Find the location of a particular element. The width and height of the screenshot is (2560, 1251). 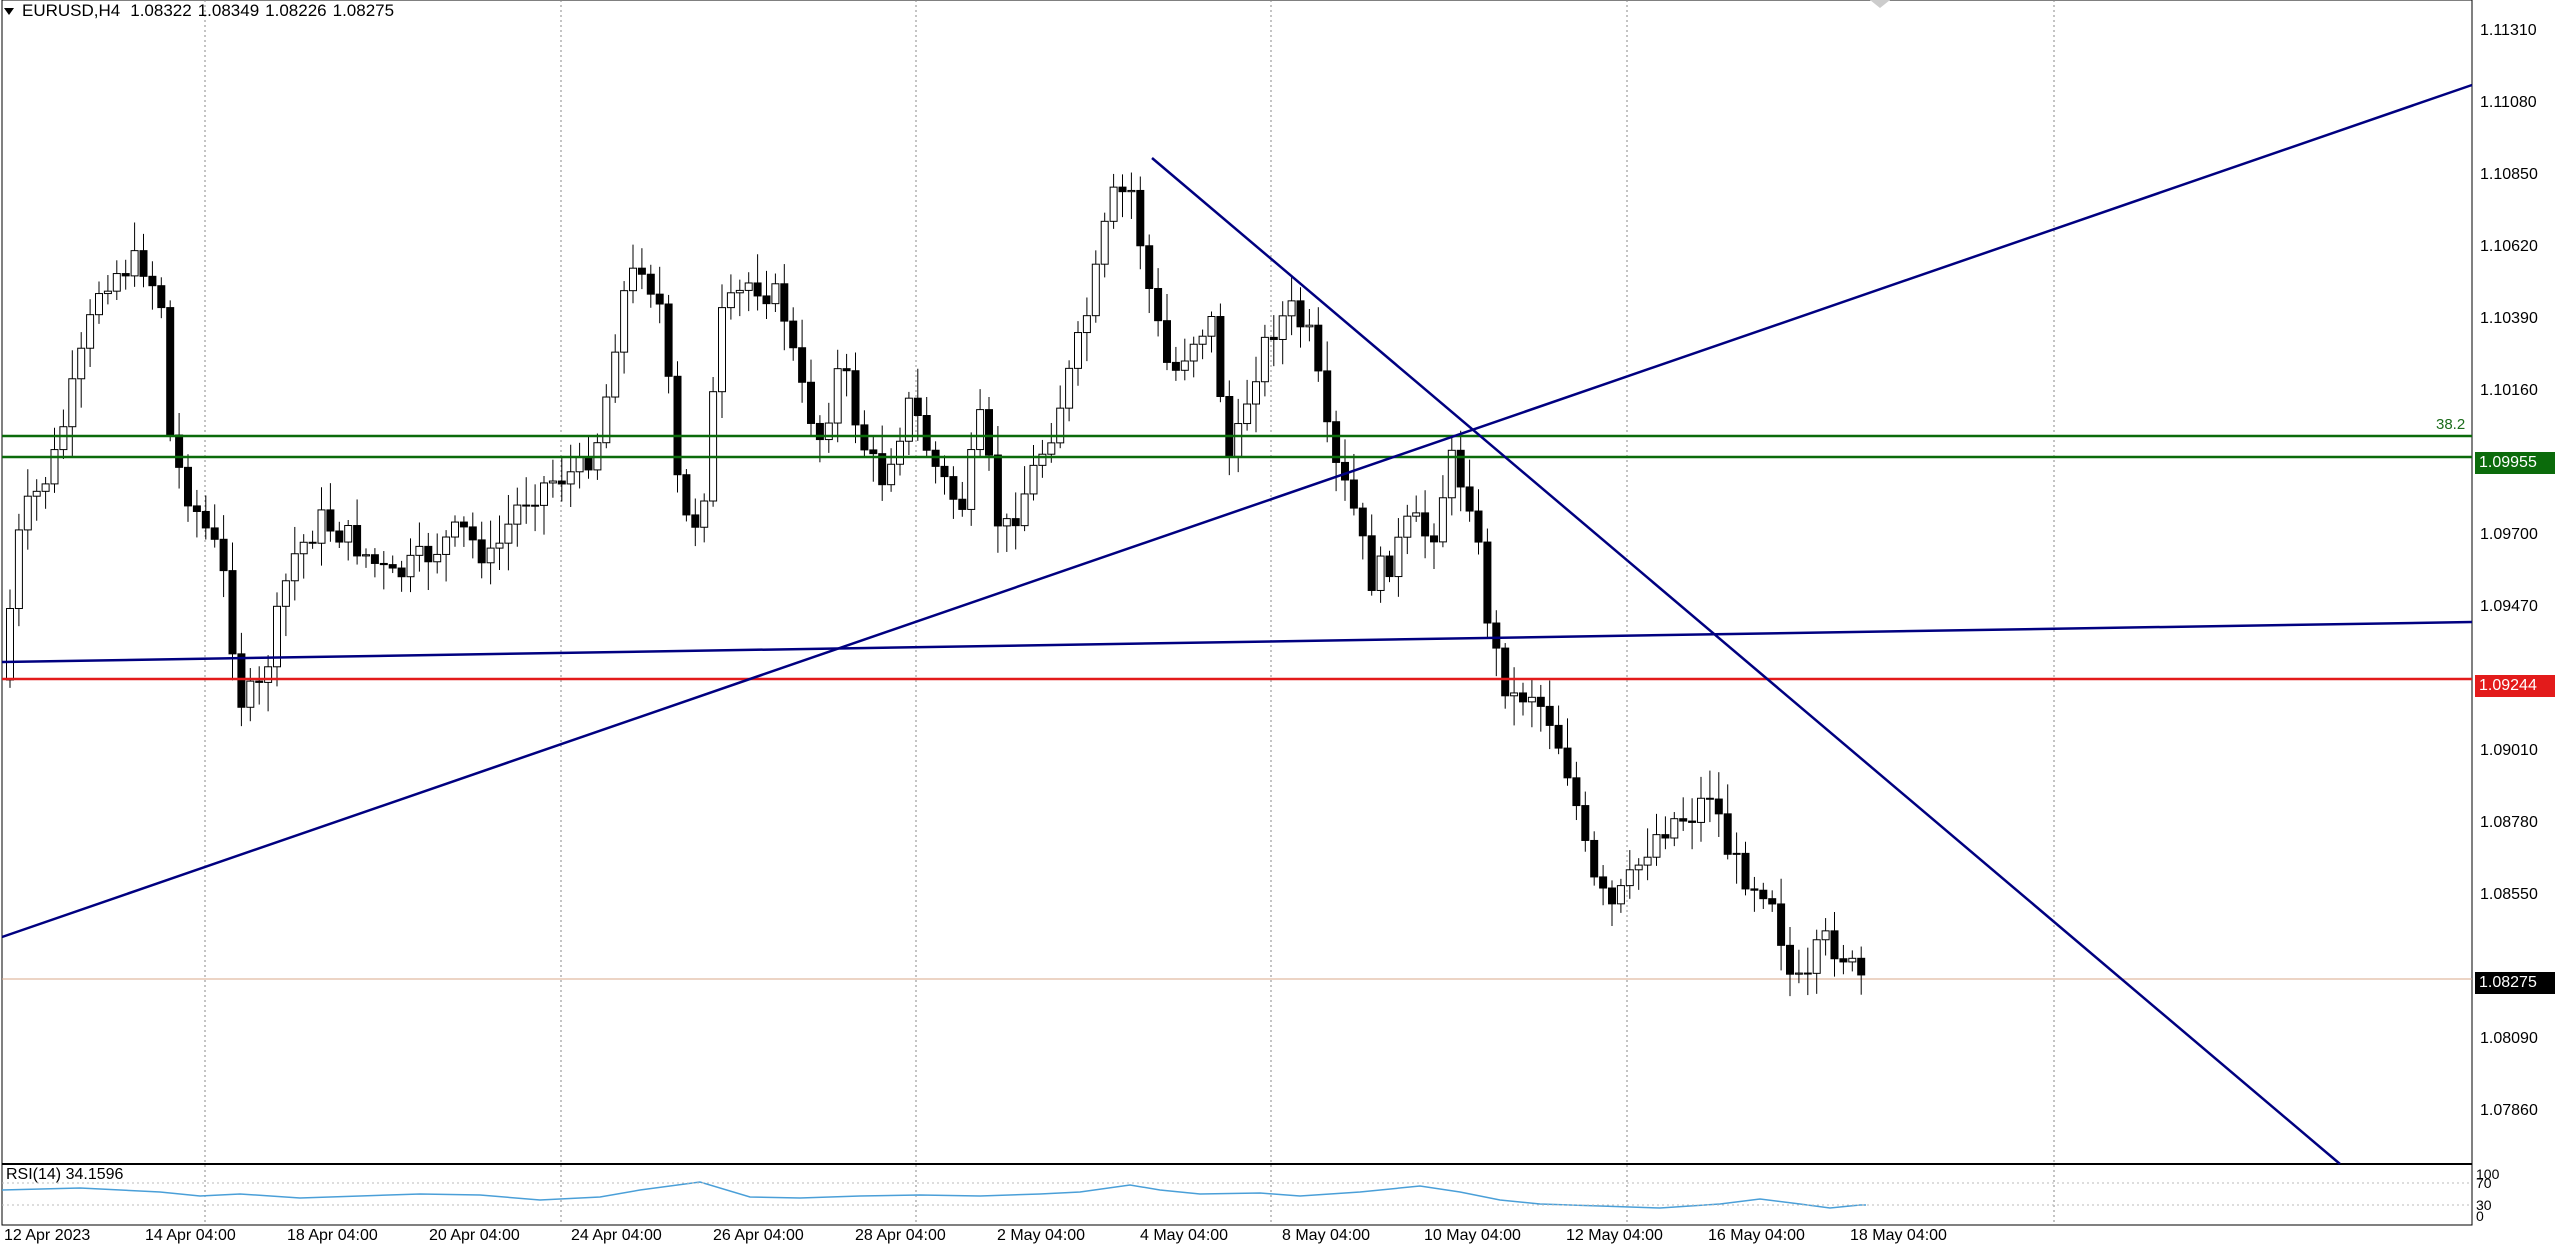

rsi-axis-label: 30 is located at coordinates (2484, 1205).